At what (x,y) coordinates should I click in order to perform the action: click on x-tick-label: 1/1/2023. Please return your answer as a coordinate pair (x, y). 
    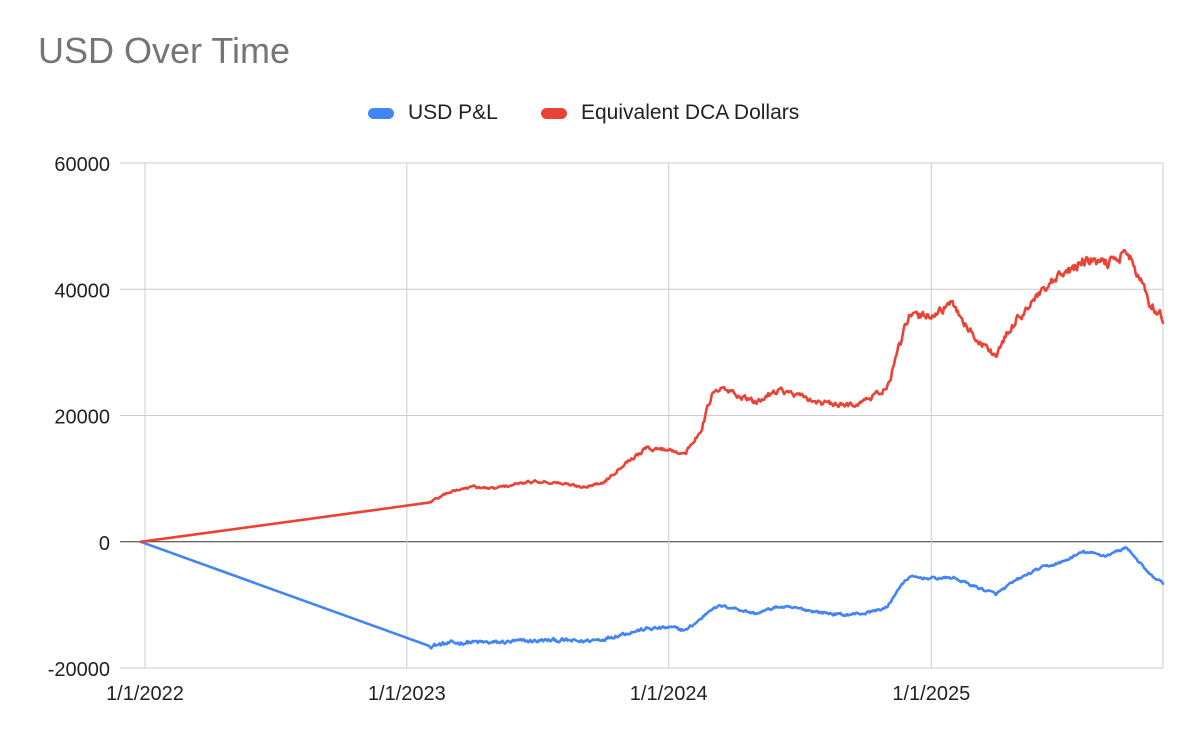
    Looking at the image, I should click on (407, 694).